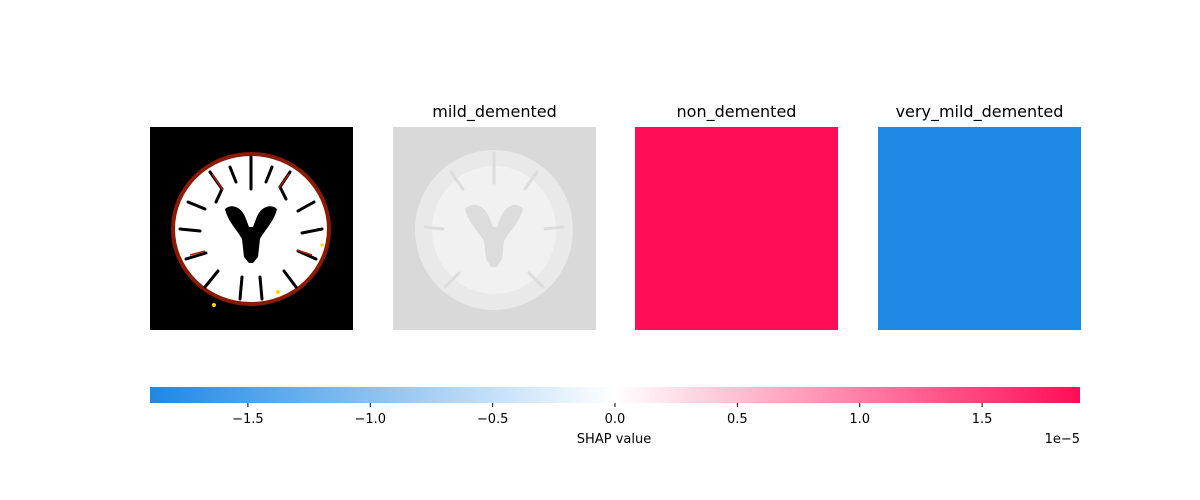 The height and width of the screenshot is (500, 1200). Describe the element at coordinates (736, 111) in the screenshot. I see `panel-title-non-demented: non_demented` at that location.